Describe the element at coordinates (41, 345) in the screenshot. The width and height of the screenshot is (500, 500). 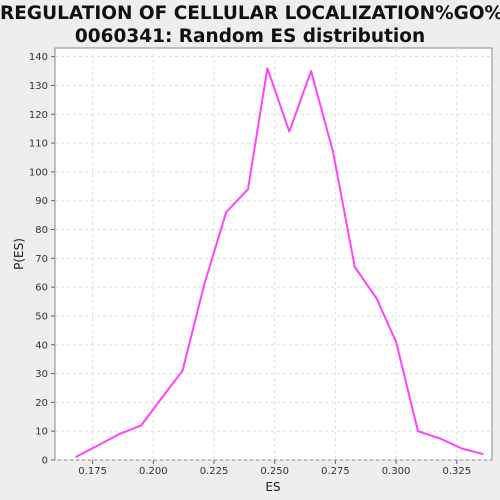
I see `y-tick-label: 40` at that location.